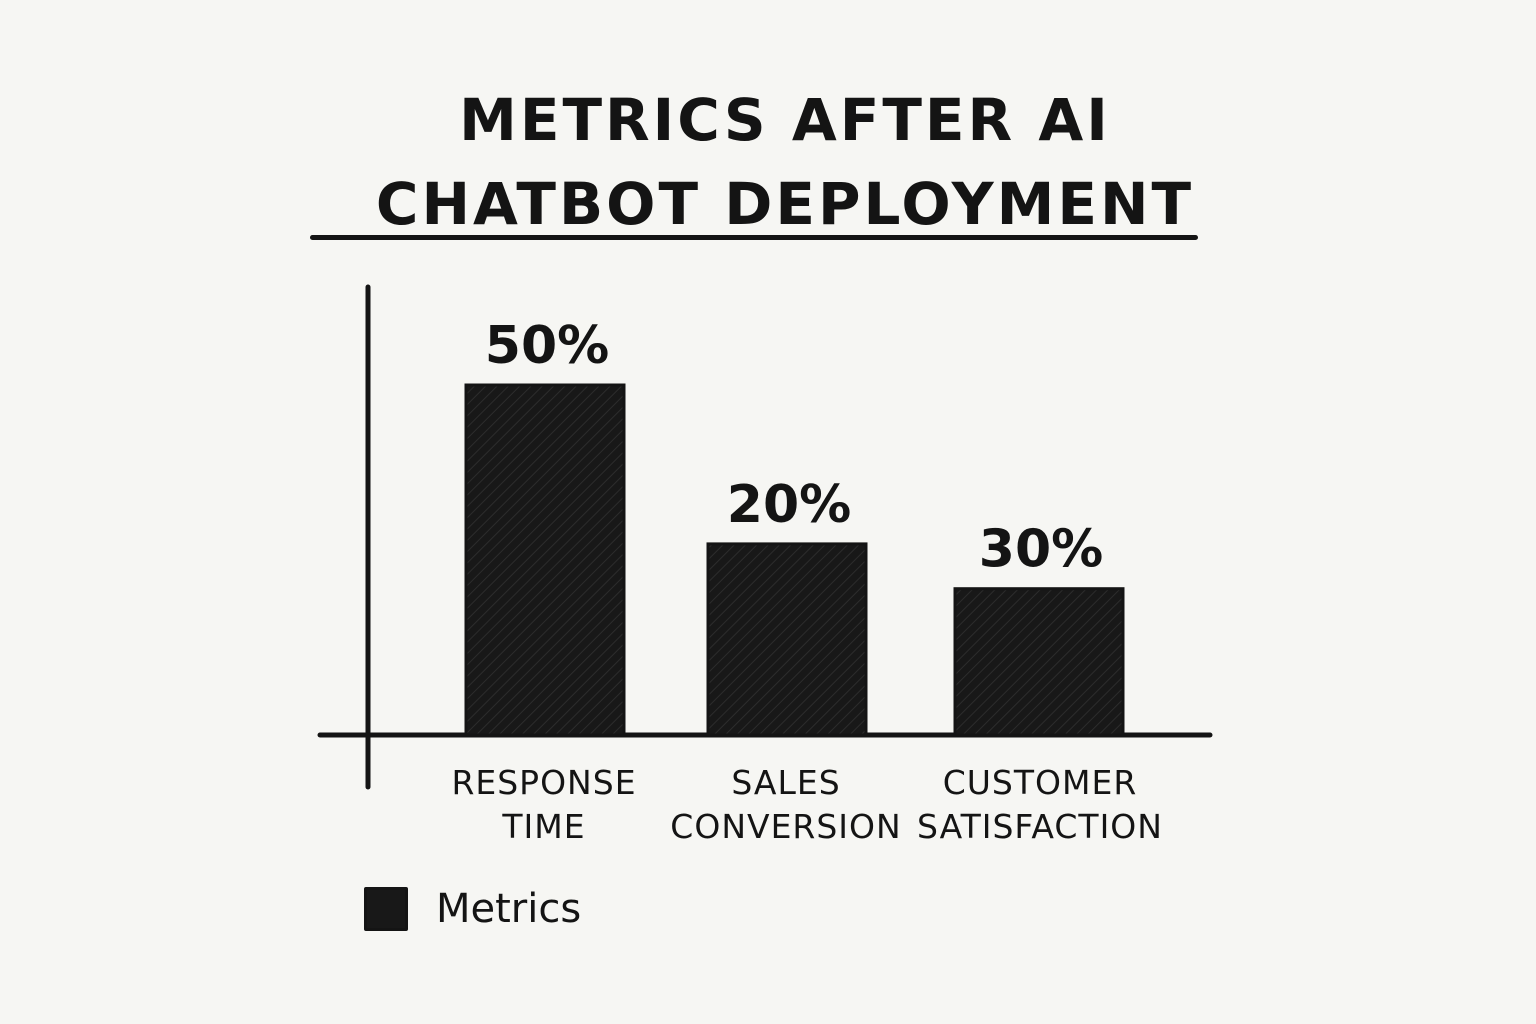 Image resolution: width=1536 pixels, height=1024 pixels. I want to click on category-label-1-line-2: TIME, so click(543, 826).